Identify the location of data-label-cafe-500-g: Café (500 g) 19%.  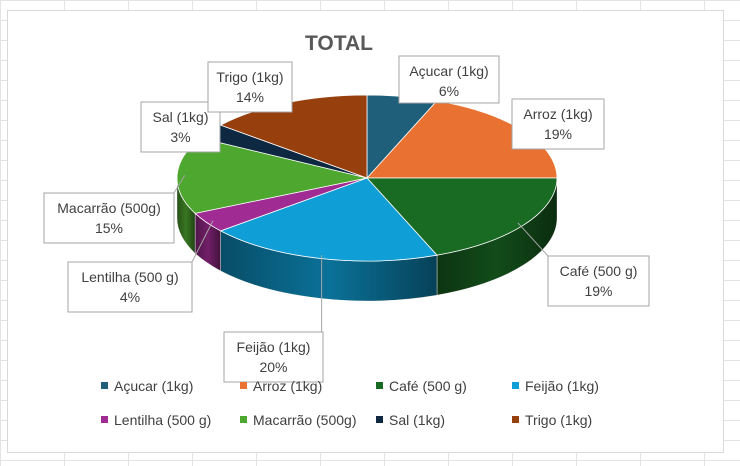
(598, 281).